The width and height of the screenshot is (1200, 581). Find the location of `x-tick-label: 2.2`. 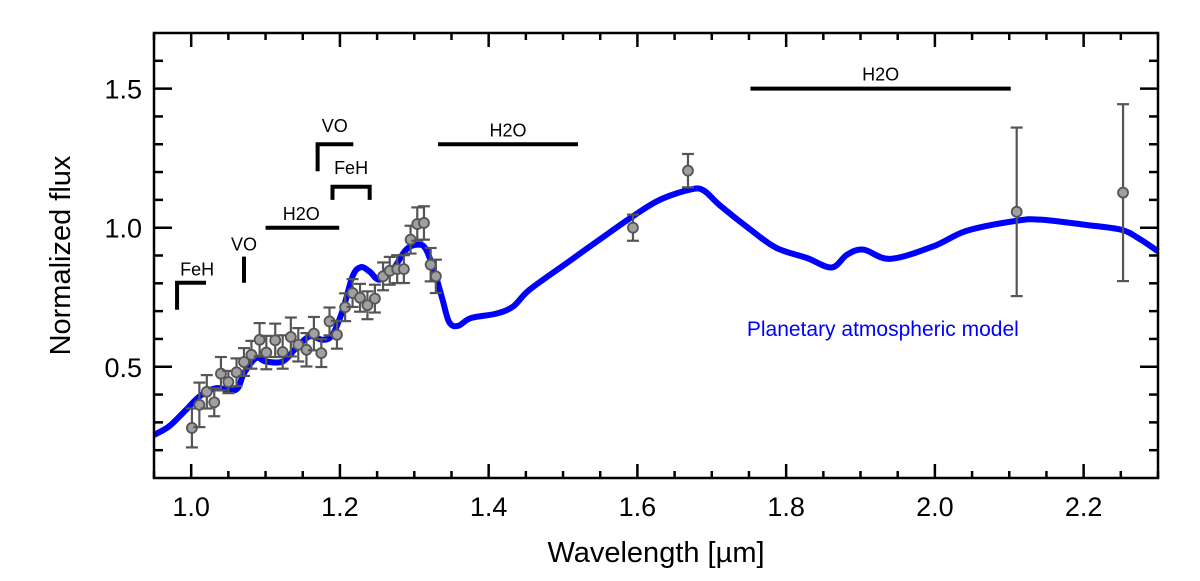

x-tick-label: 2.2 is located at coordinates (1084, 507).